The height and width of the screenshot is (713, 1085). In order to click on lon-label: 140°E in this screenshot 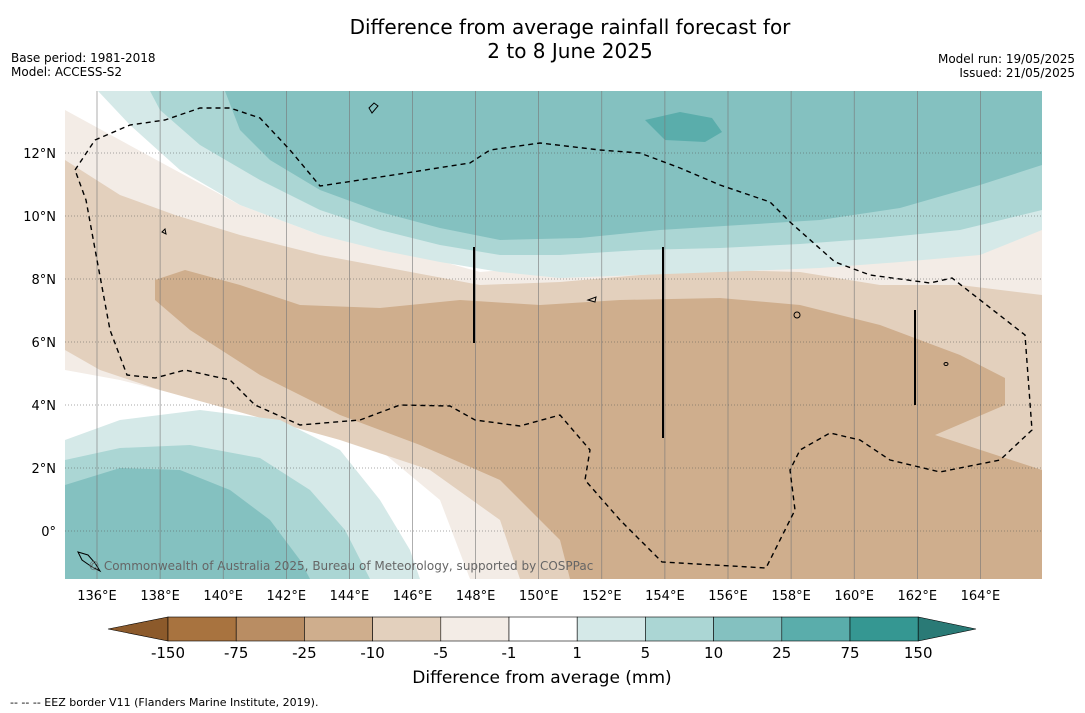, I will do `click(223, 596)`.